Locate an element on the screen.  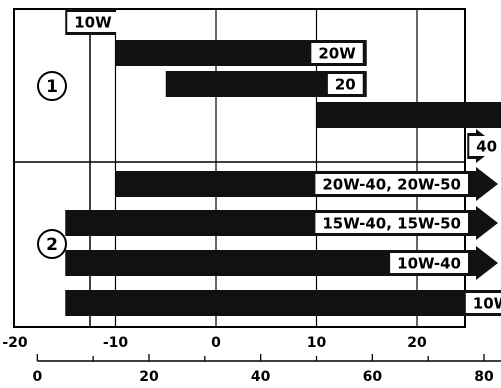
group1-grade-0-label: 10W is located at coordinates (93, 23).